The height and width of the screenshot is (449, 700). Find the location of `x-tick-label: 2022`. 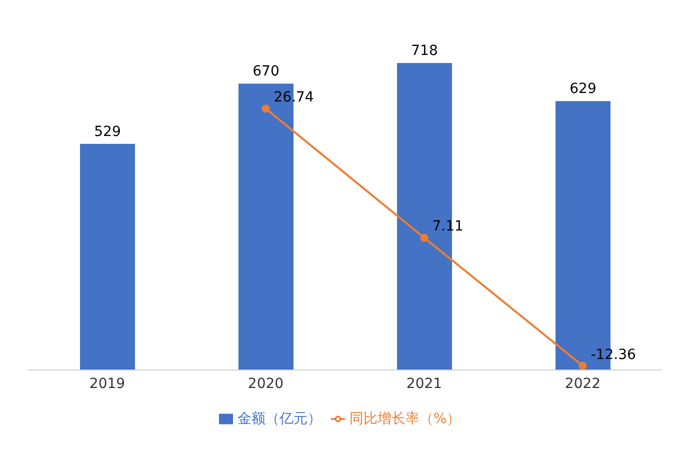

x-tick-label: 2022 is located at coordinates (582, 384).